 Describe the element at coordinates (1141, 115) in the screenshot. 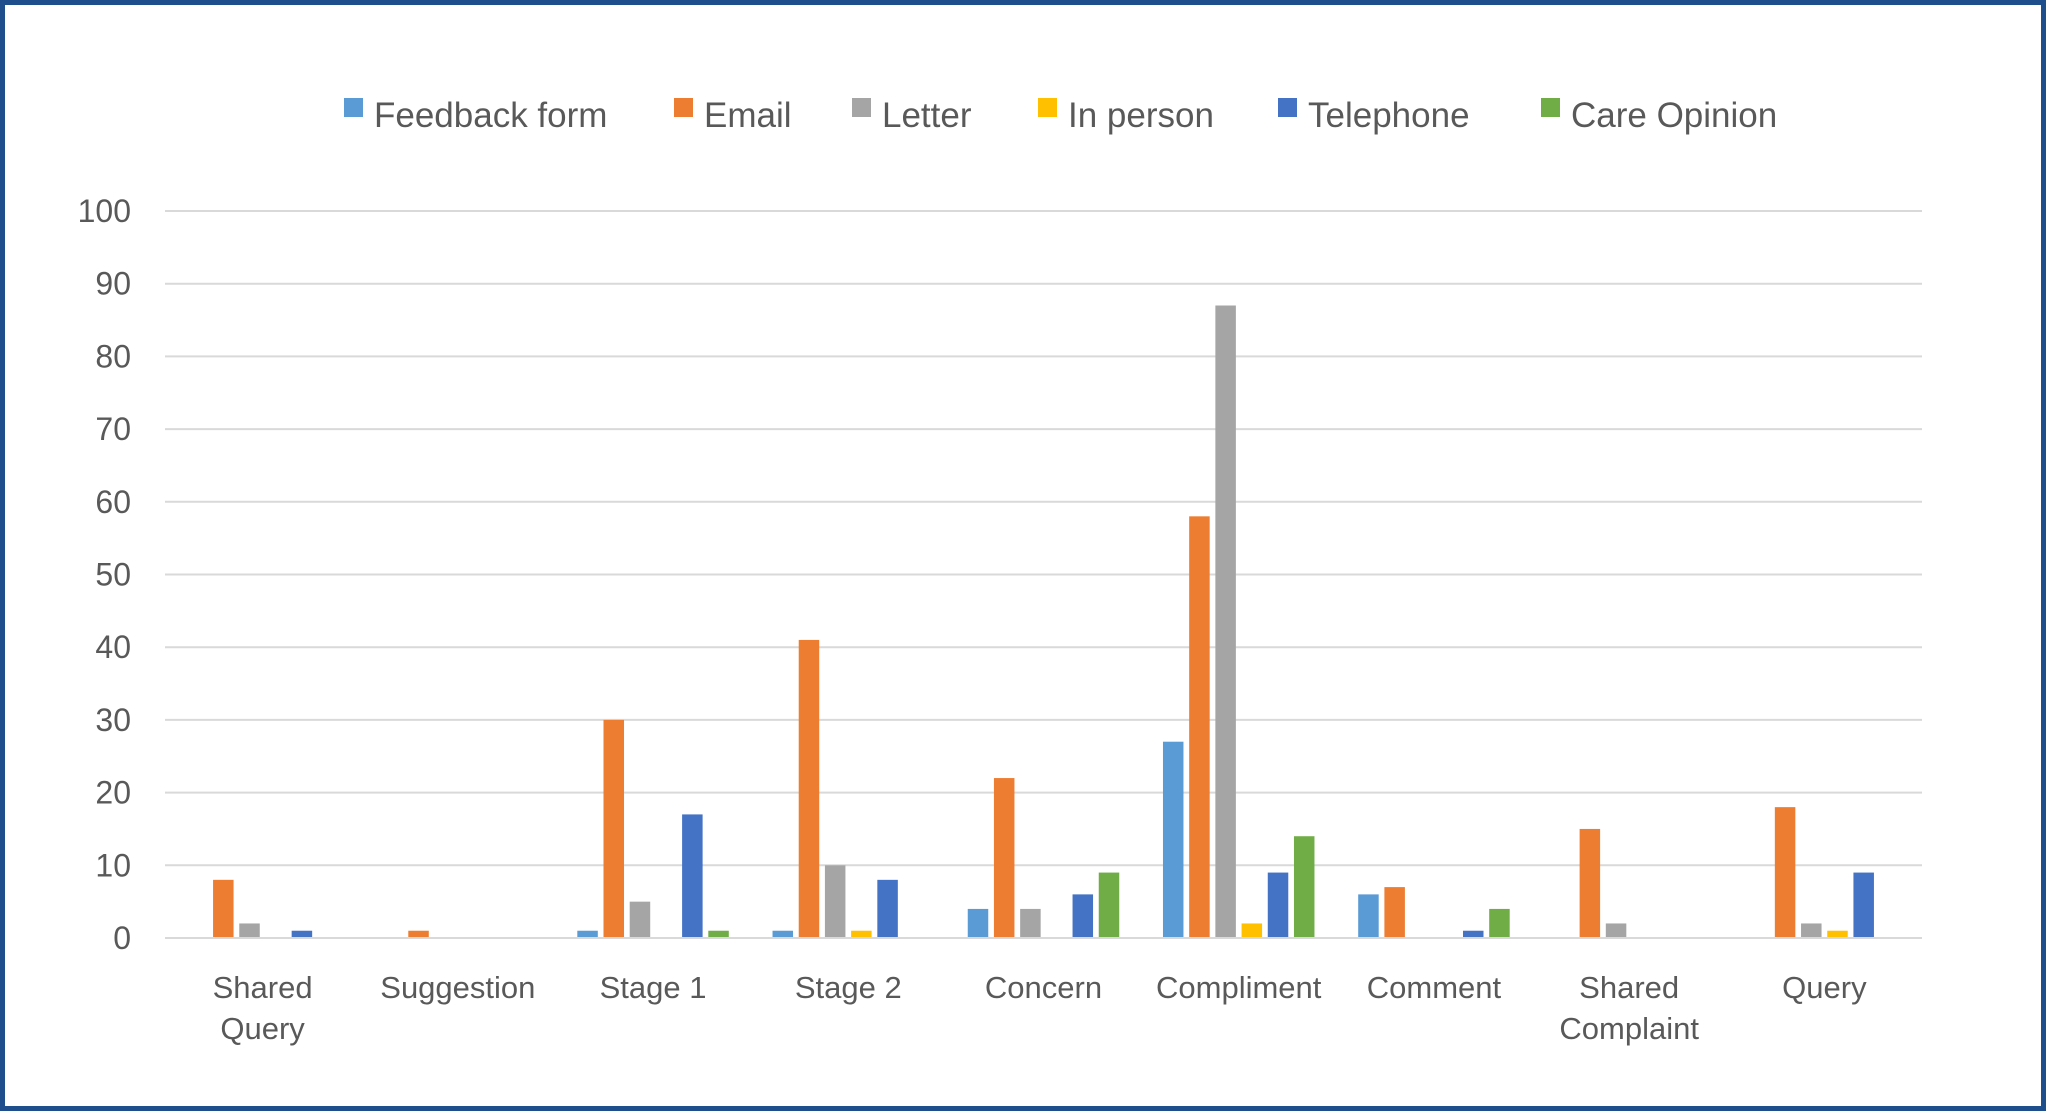

I see `legend-label: In person` at that location.